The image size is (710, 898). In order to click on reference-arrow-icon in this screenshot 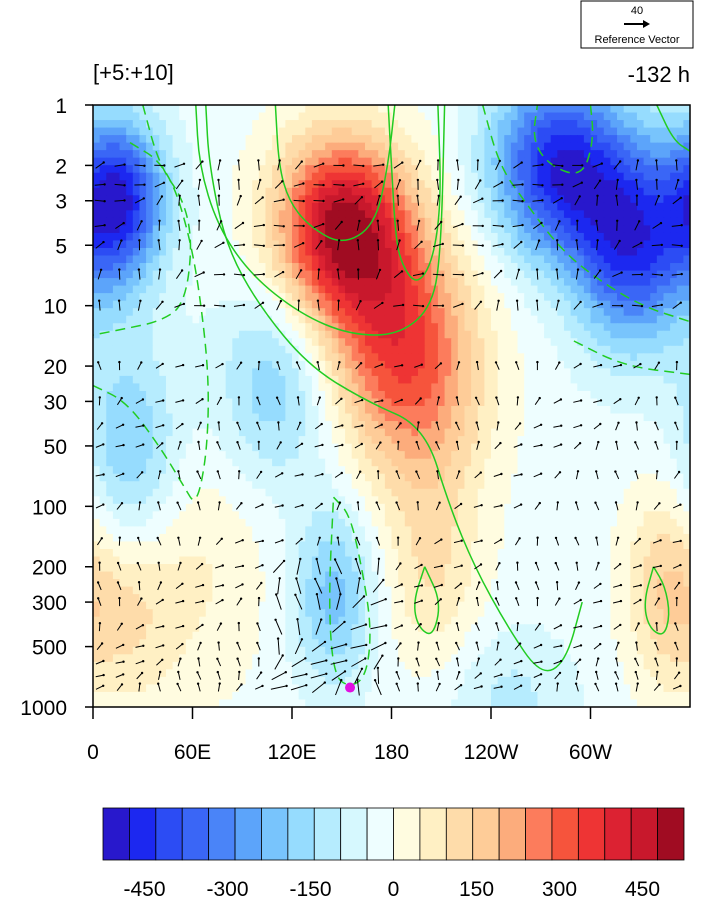, I will do `click(637, 24)`.